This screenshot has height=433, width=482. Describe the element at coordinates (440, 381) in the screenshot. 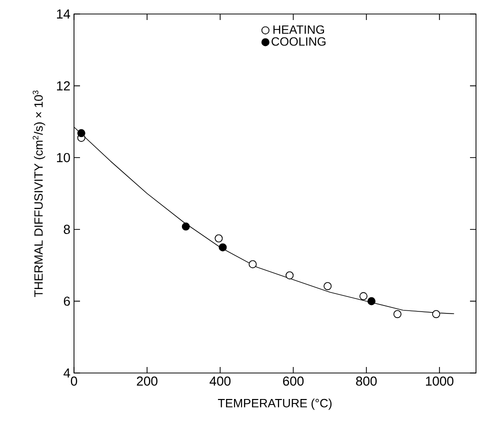

I see `x-tick-label: 1000` at that location.